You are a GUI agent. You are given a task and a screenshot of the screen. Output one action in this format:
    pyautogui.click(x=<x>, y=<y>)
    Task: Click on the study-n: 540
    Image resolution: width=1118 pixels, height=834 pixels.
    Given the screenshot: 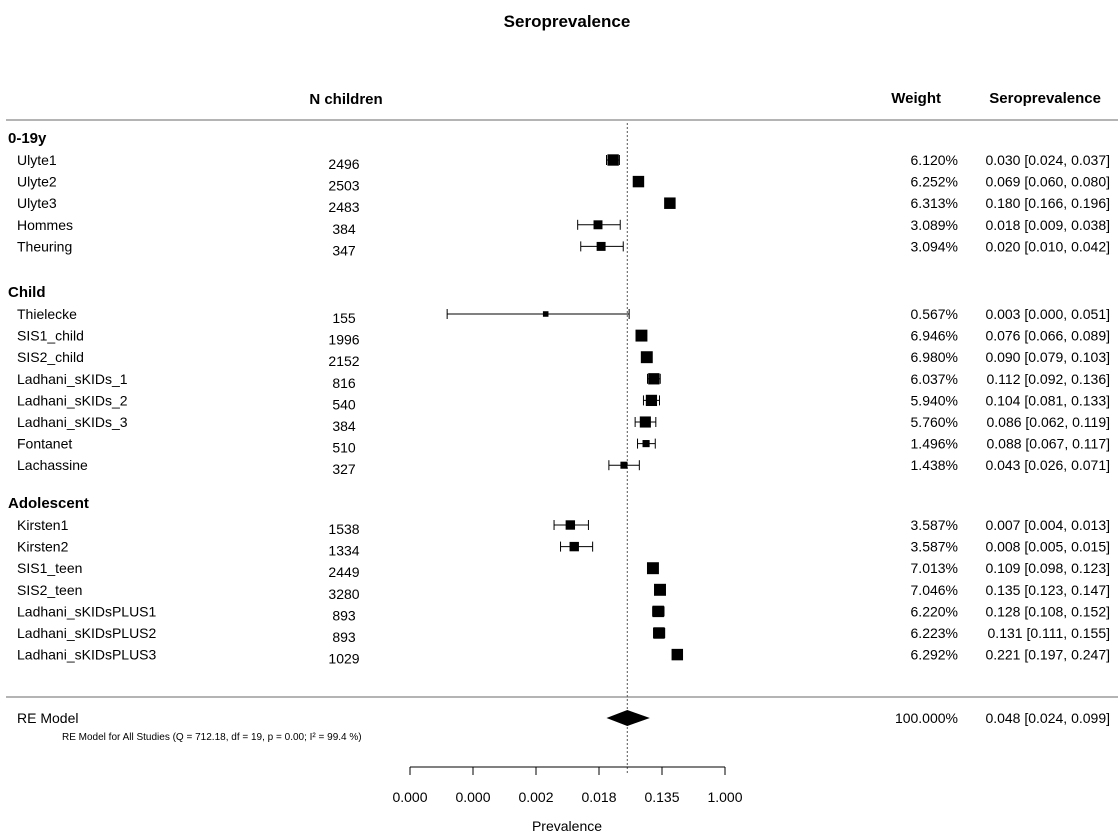 What is the action you would take?
    pyautogui.click(x=344, y=404)
    